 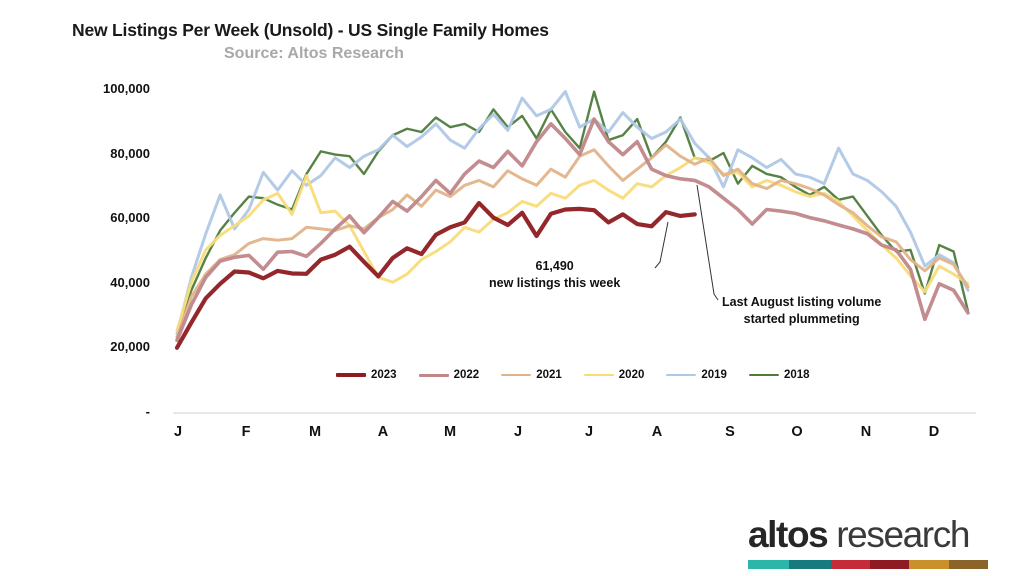 I want to click on chart-legend: 2023 2022 2021 2020 2019 2018, so click(x=573, y=375).